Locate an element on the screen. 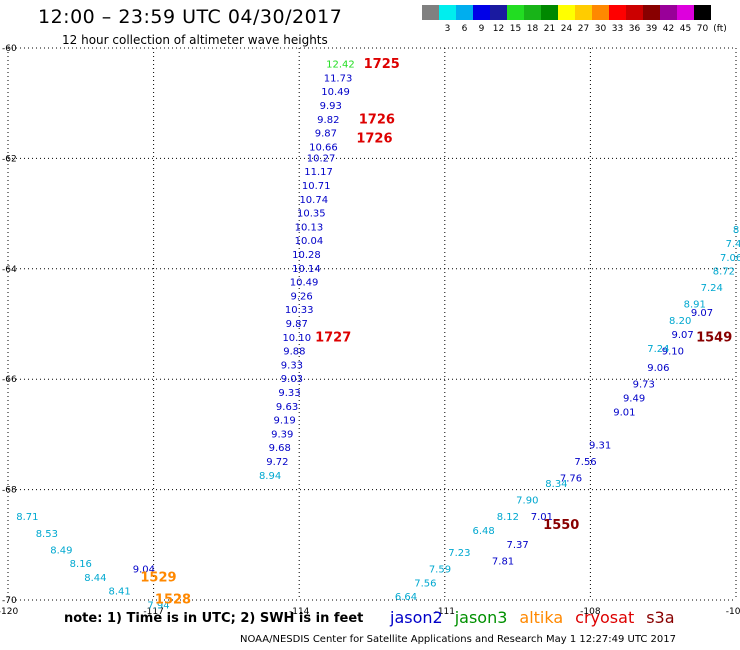  wave-height-point: 10.33 is located at coordinates (299, 310).